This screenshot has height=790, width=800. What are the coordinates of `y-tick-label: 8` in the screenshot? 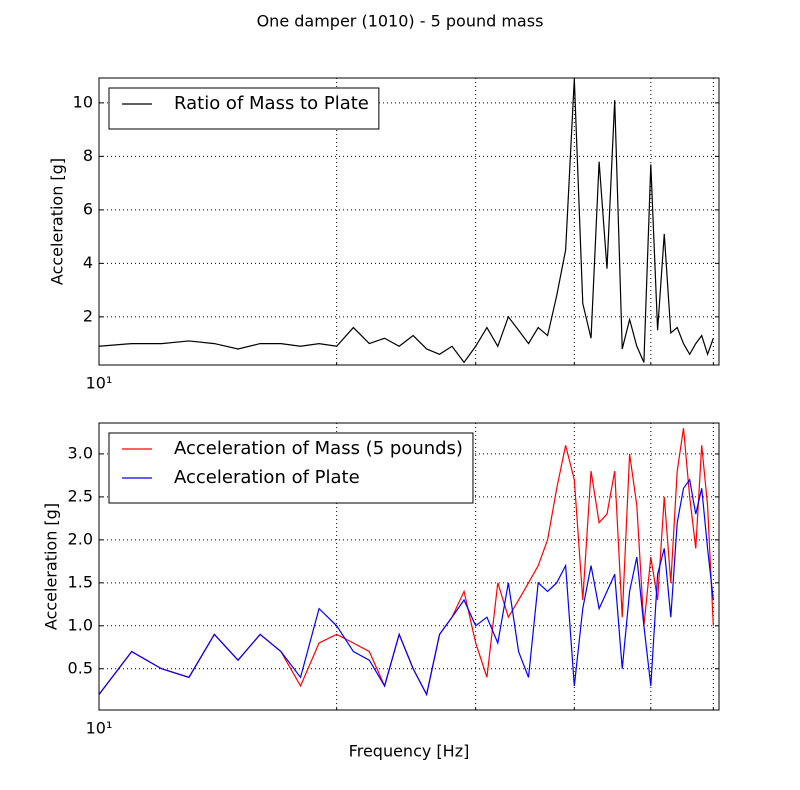 It's located at (88, 155).